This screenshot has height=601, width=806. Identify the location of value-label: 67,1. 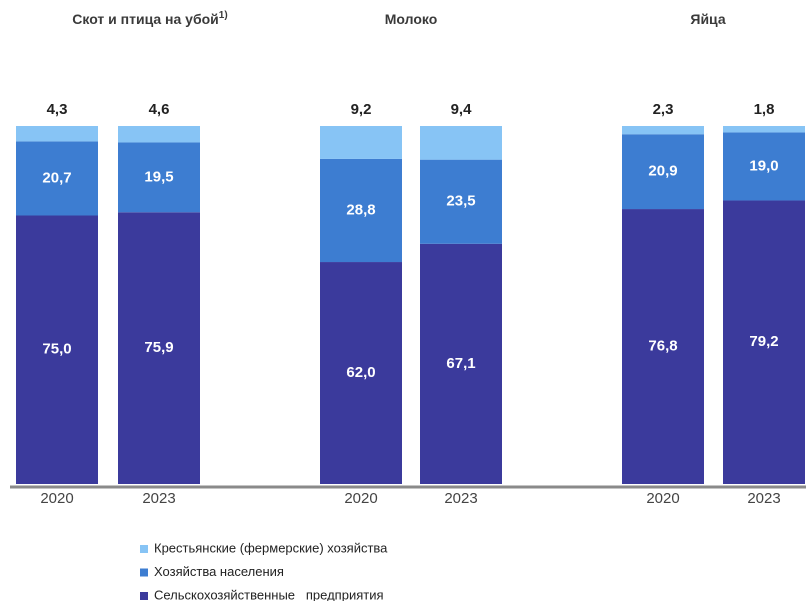
(460, 363).